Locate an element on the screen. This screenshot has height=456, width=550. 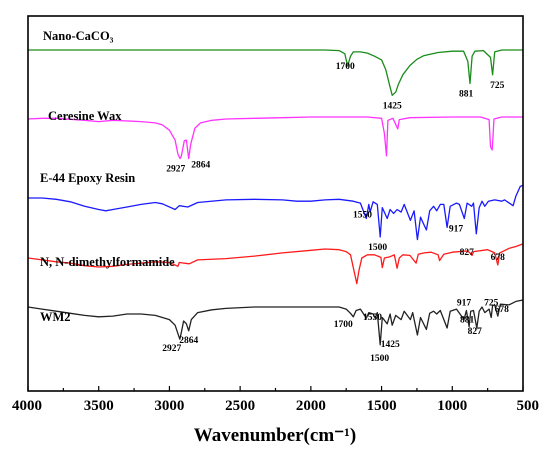
series-label-4: N, N-dimethylformamide is located at coordinates (107, 262).